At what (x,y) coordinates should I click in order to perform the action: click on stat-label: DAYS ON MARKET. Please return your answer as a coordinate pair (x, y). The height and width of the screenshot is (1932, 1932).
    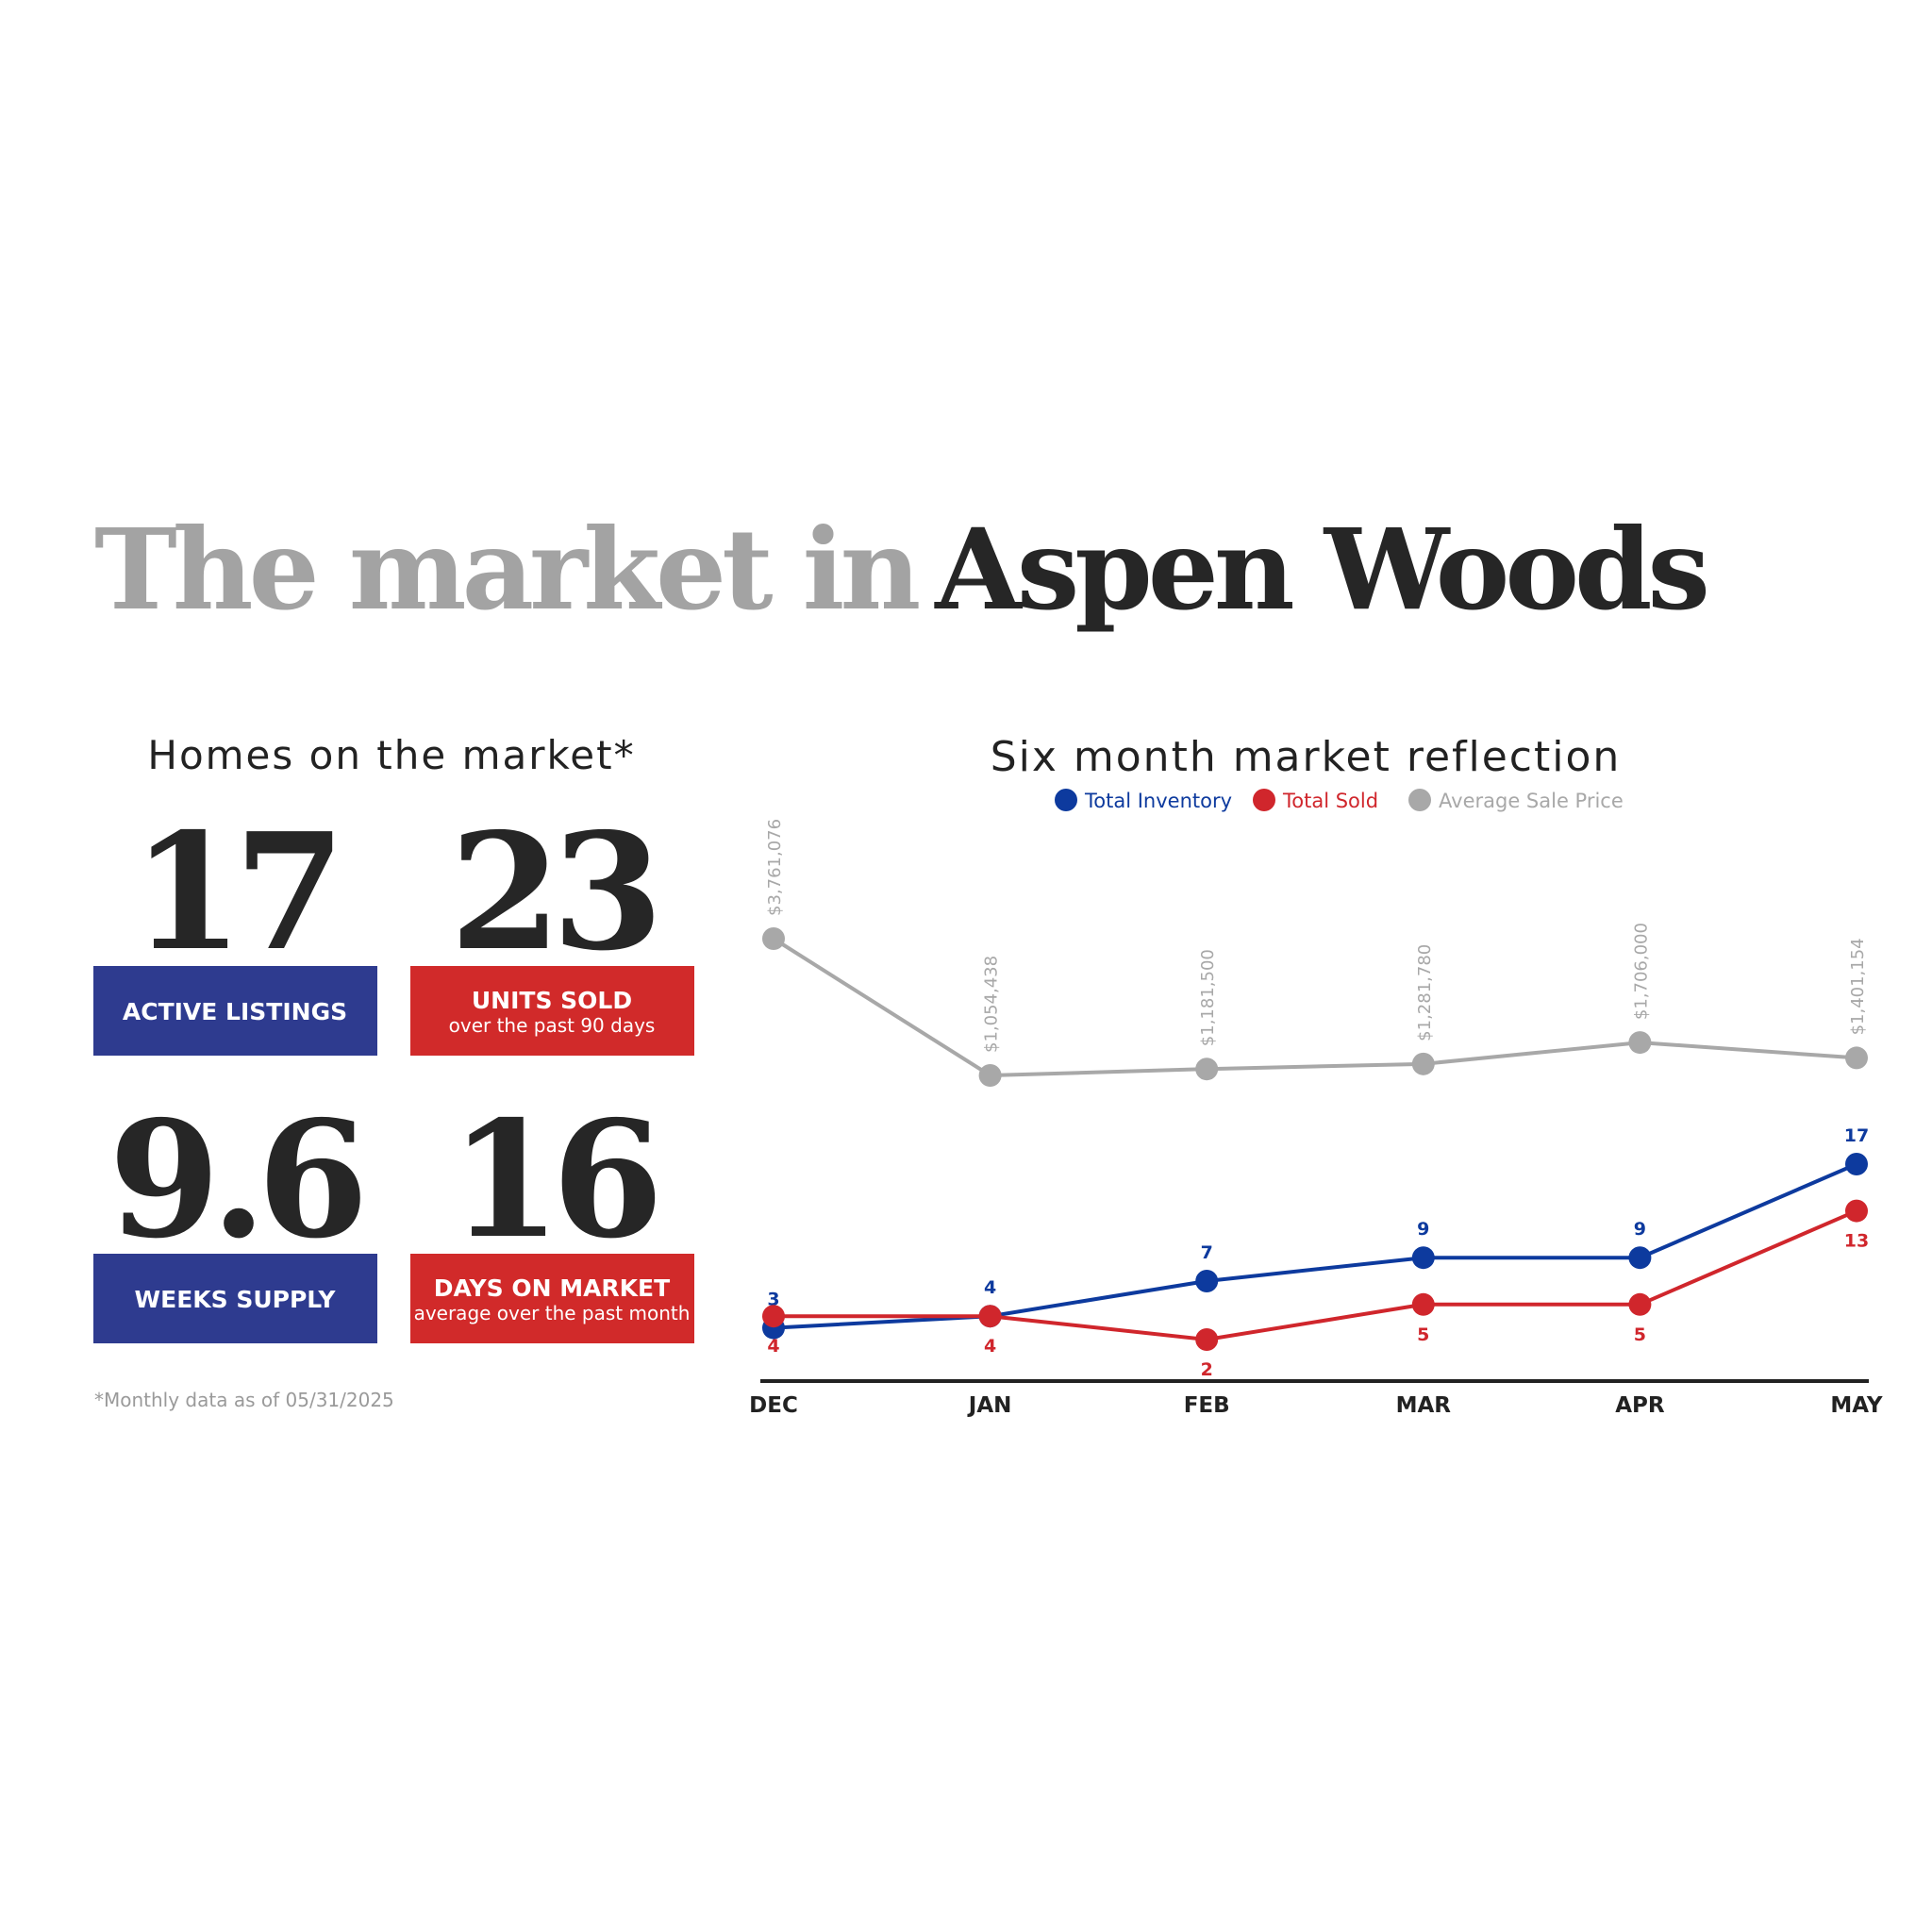
    Looking at the image, I should click on (552, 1288).